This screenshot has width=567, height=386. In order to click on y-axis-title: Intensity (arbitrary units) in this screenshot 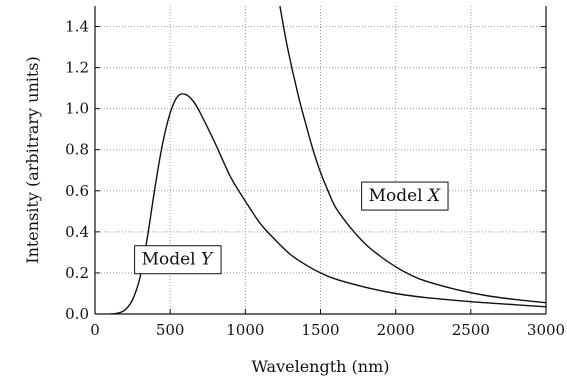, I will do `click(32, 160)`.